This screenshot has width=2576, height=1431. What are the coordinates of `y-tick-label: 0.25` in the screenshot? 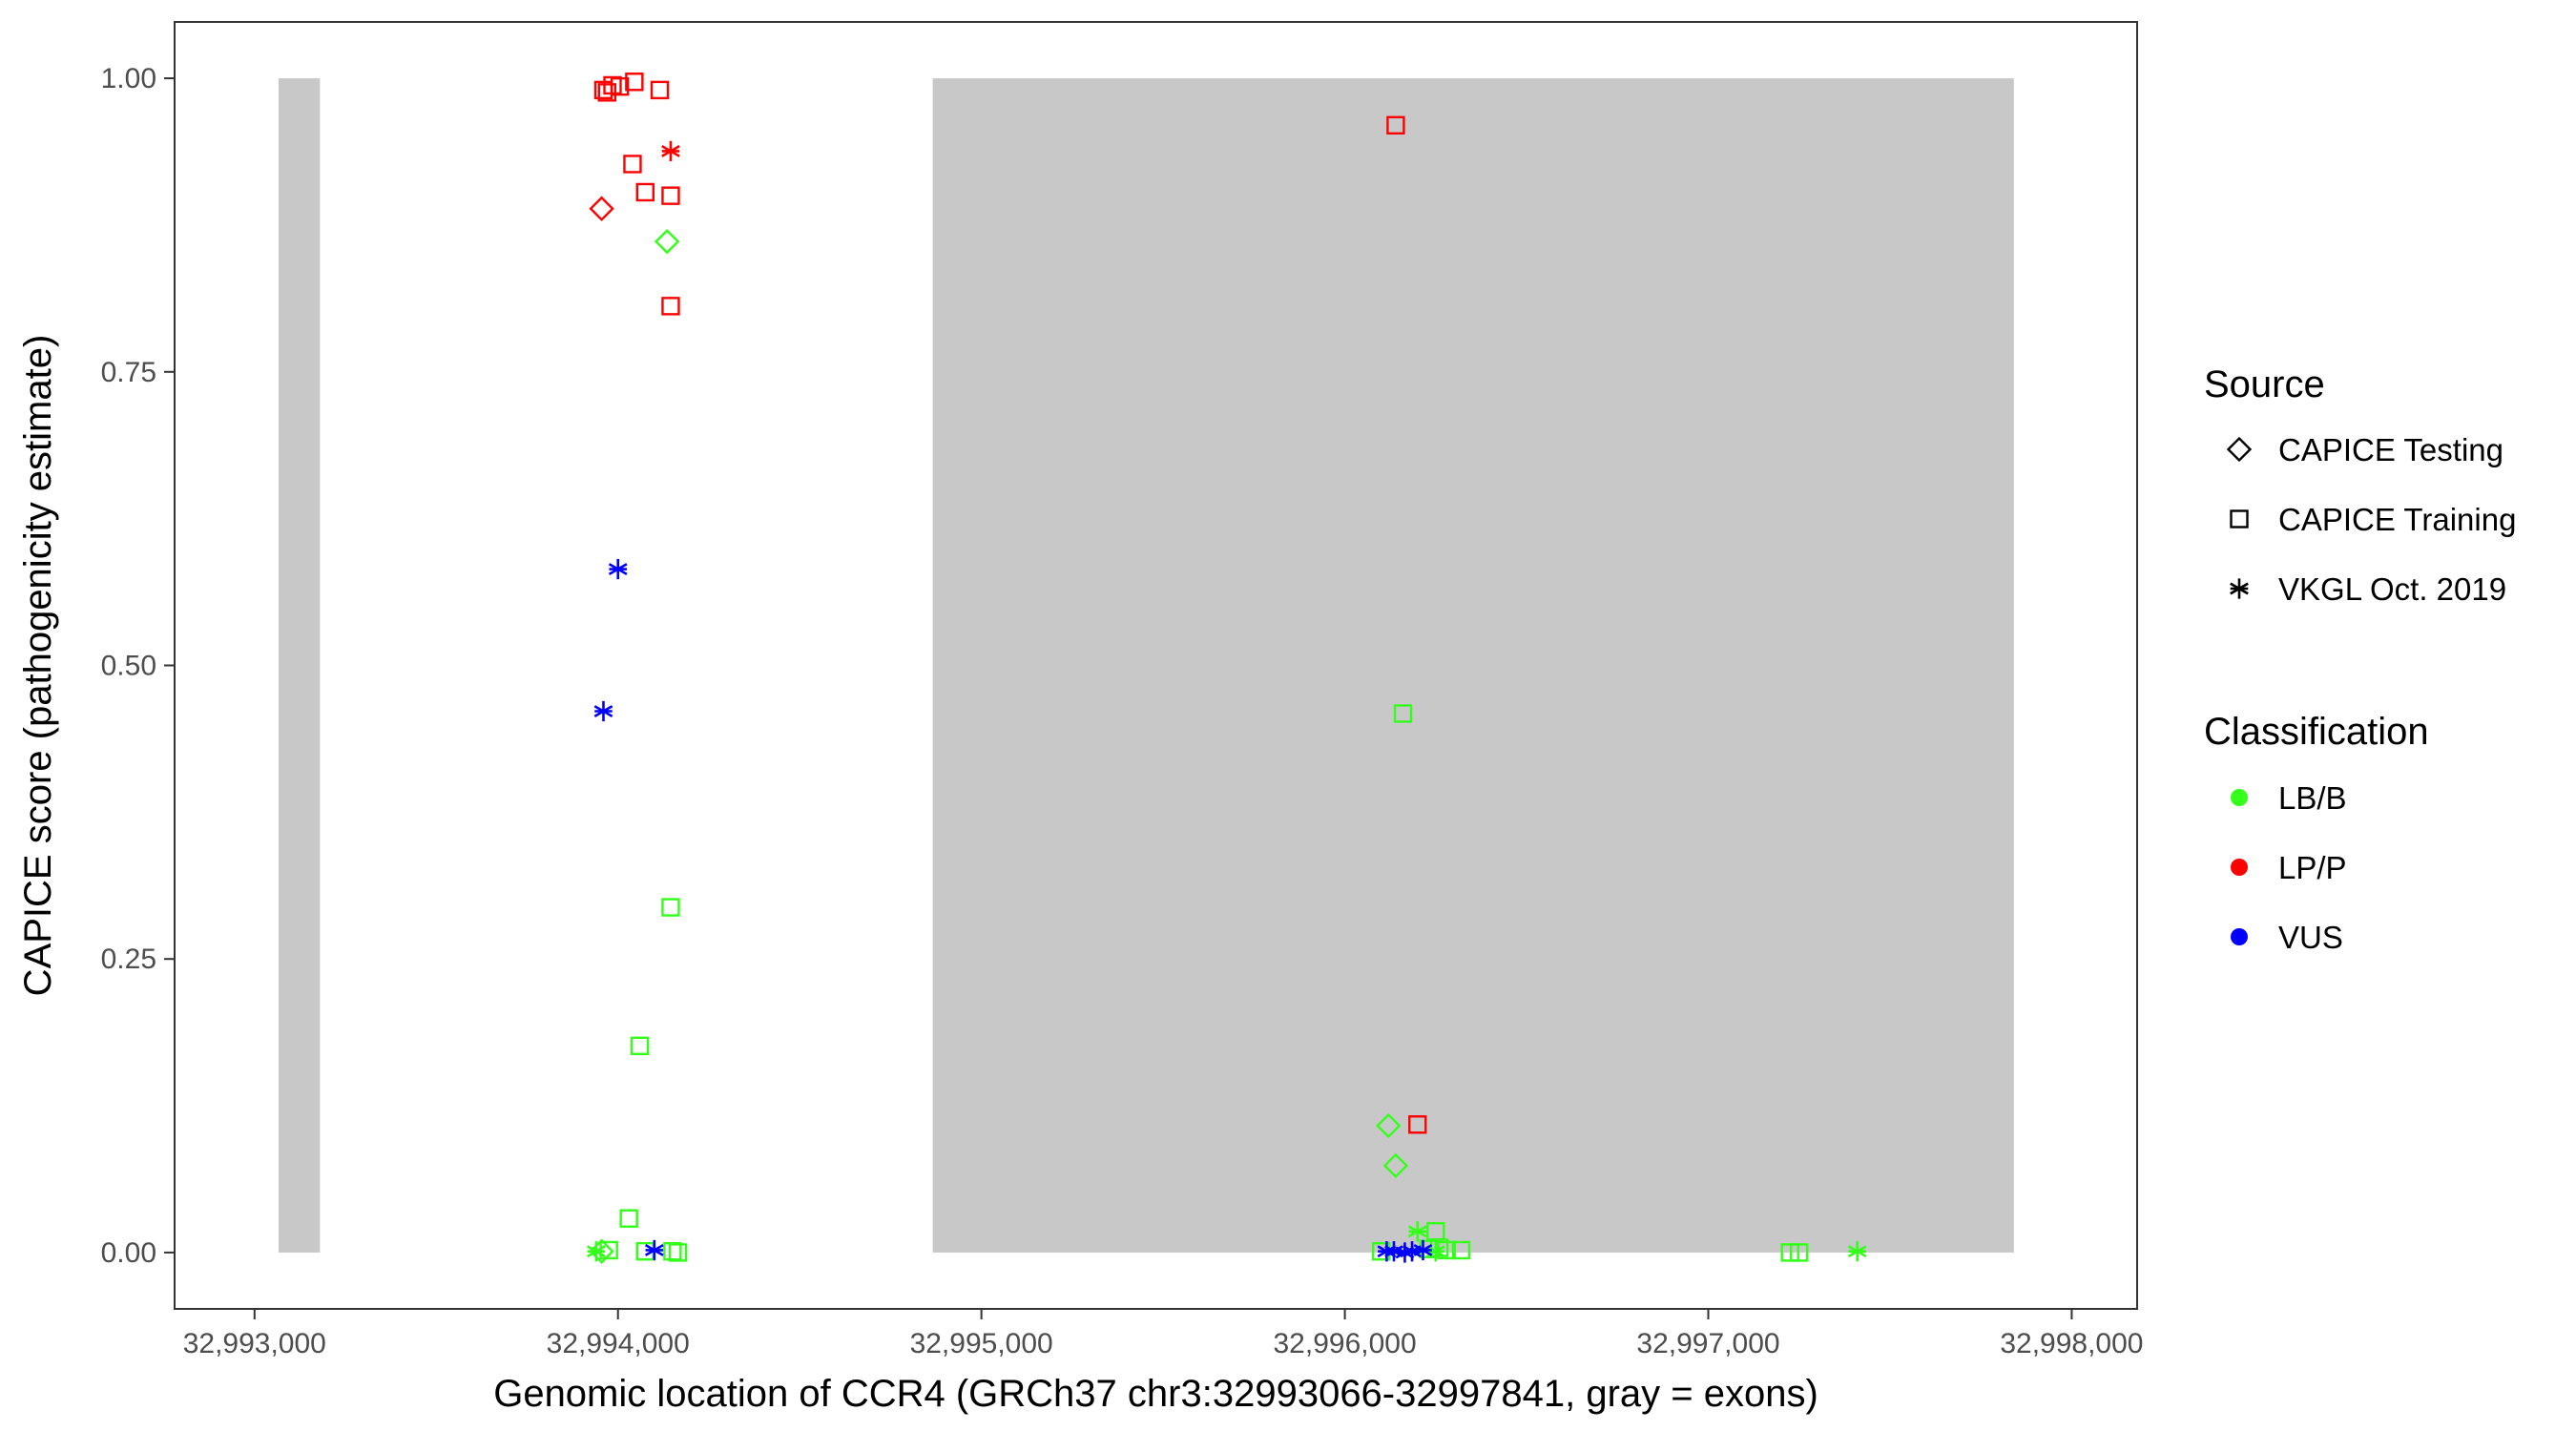 It's located at (128, 959).